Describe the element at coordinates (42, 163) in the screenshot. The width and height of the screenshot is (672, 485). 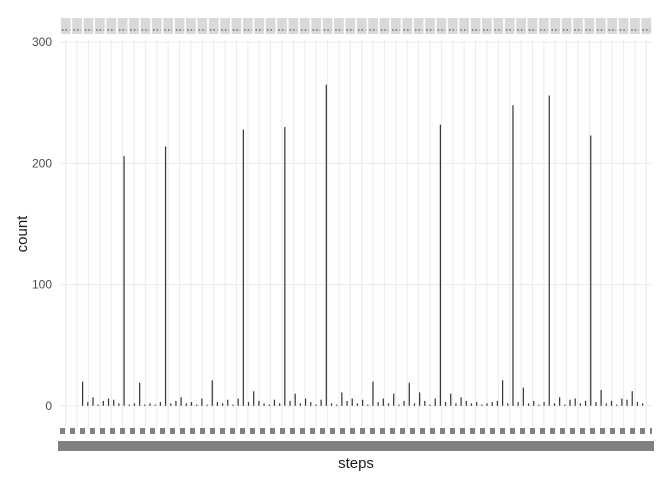
I see `y-tick-label: 200` at that location.